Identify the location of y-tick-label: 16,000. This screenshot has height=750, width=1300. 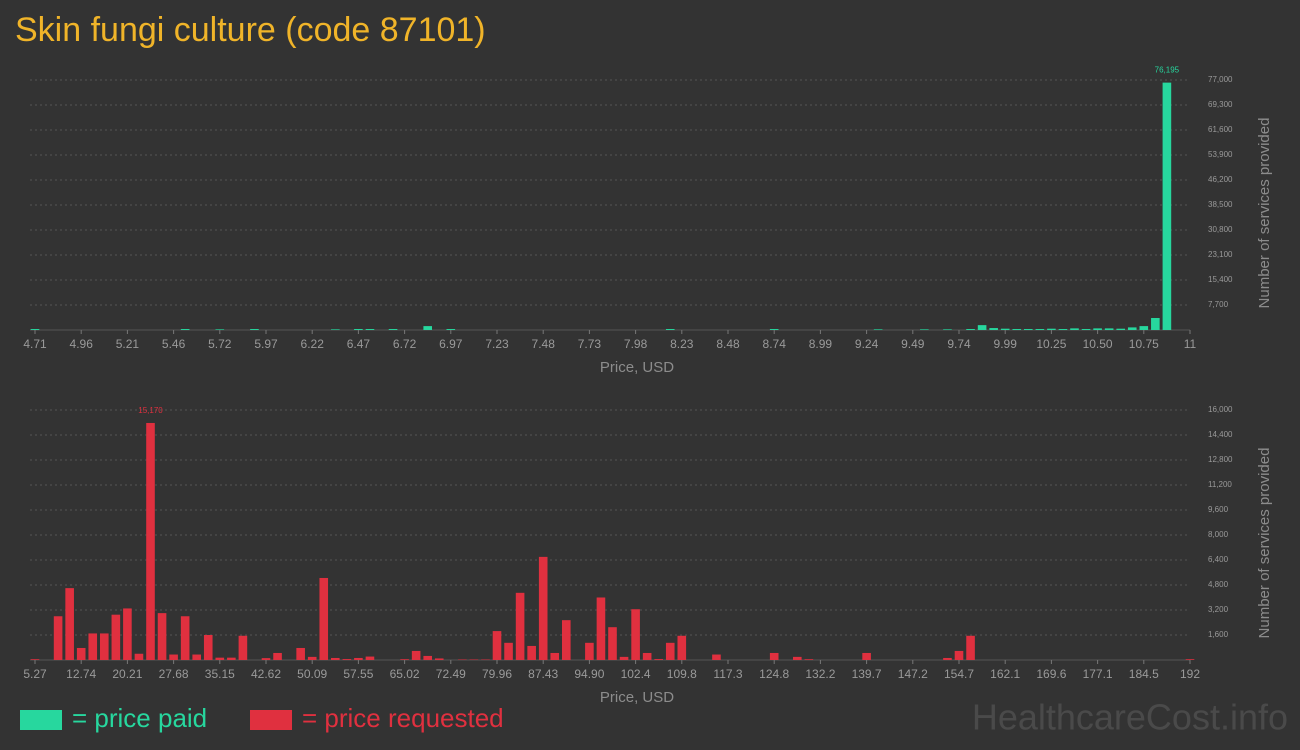
(1220, 409).